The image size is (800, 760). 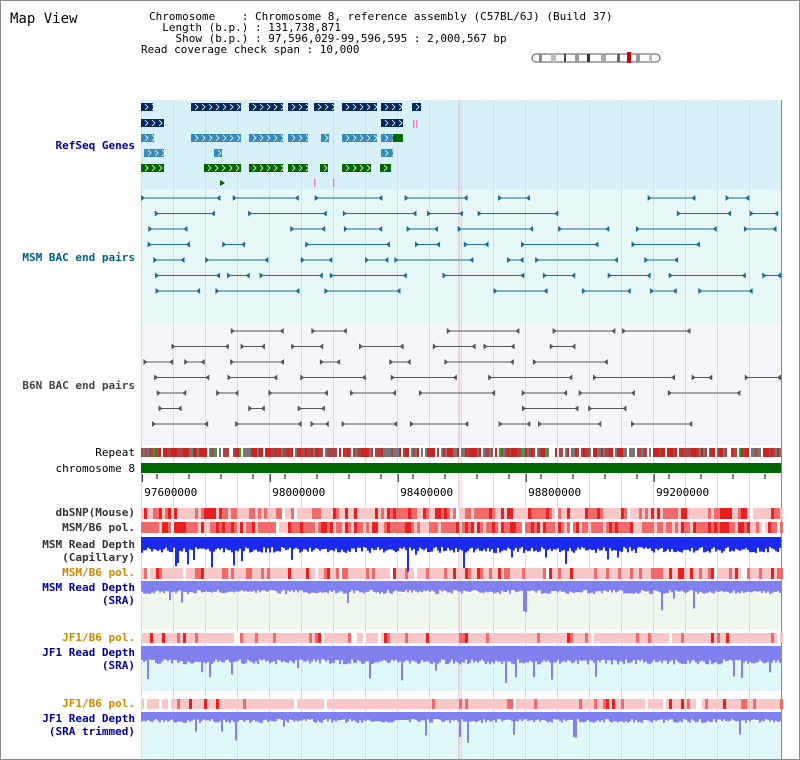 I want to click on length-line: Length (b.p.) : 131,738,871, so click(x=245, y=27).